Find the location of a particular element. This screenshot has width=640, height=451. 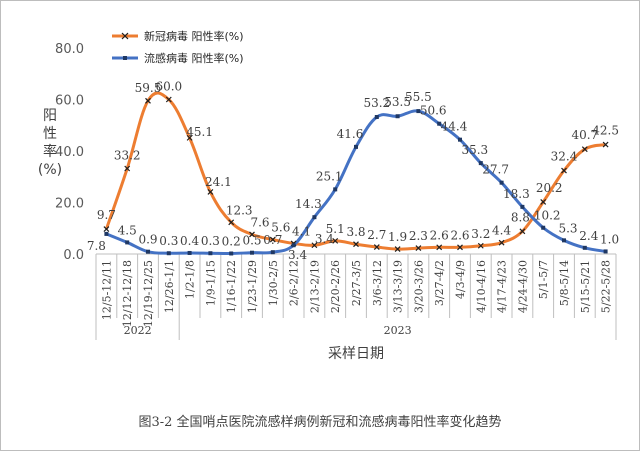

covid-data-label: 1.9 is located at coordinates (397, 237).